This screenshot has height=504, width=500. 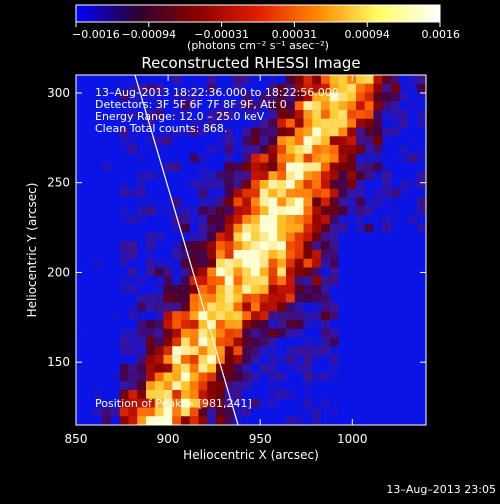 I want to click on y-tick-label: 150, so click(x=58, y=362).